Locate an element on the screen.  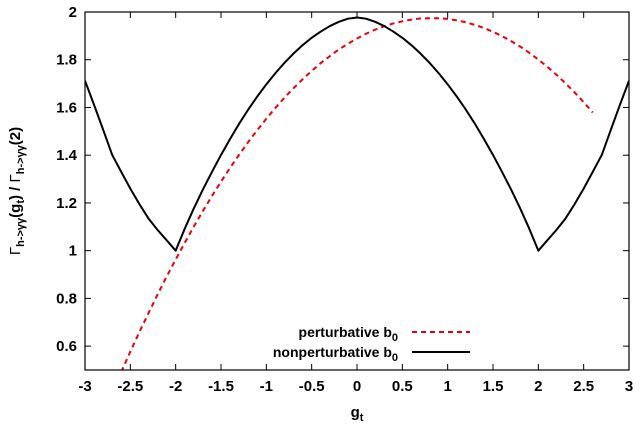
x-tick-label: 2 is located at coordinates (538, 386).